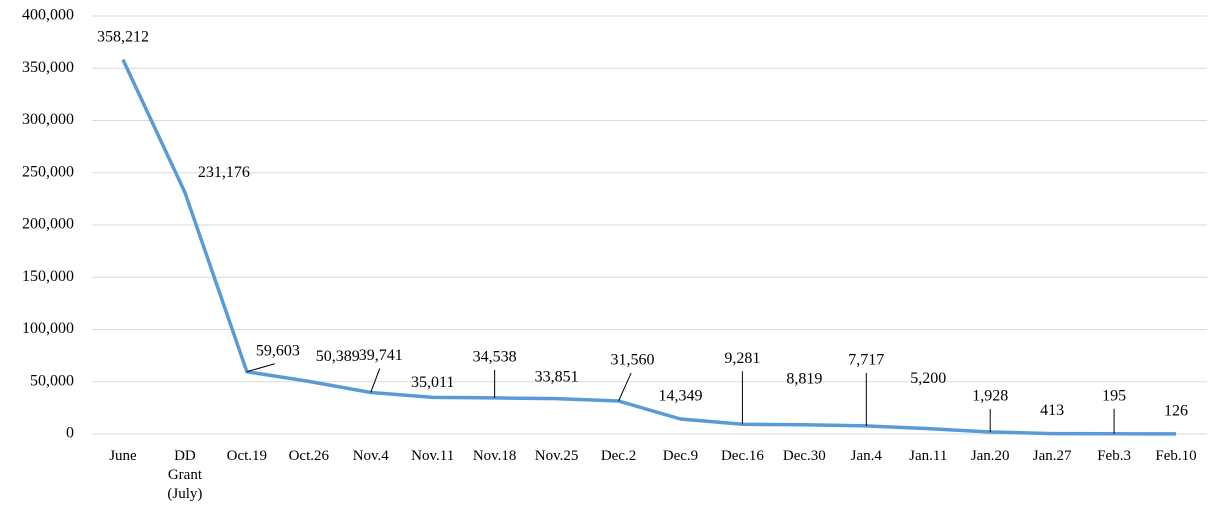 This screenshot has height=516, width=1208. I want to click on data-label: 34,538, so click(495, 357).